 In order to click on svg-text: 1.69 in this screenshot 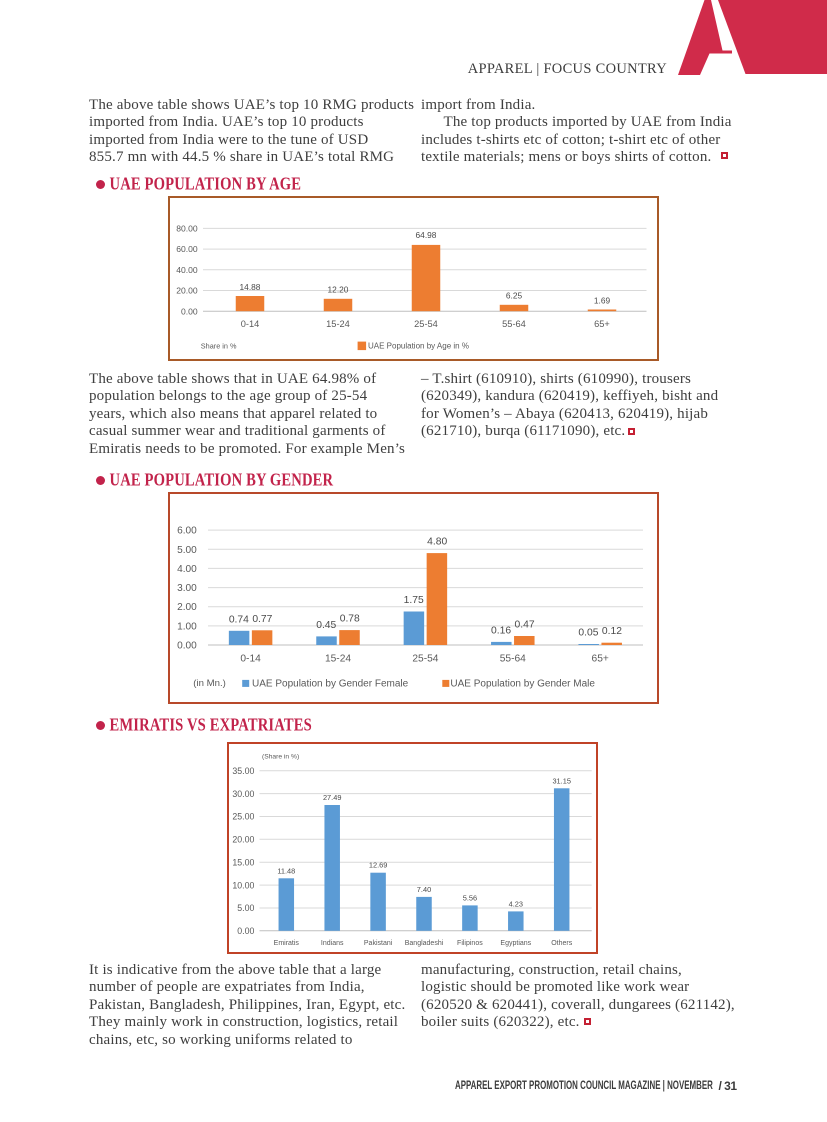, I will do `click(602, 300)`.